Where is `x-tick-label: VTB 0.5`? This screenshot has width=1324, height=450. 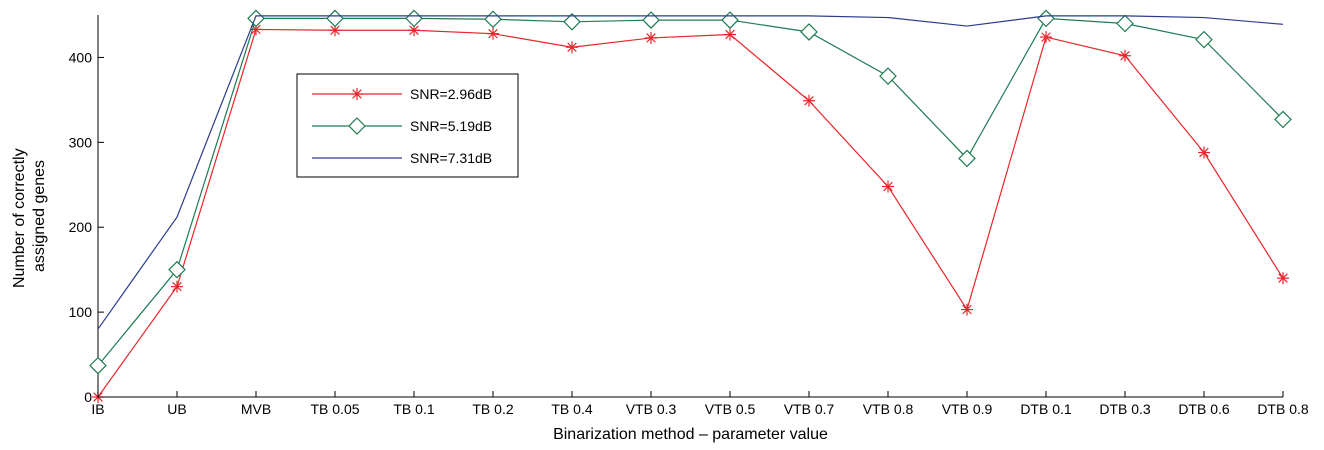
x-tick-label: VTB 0.5 is located at coordinates (730, 409).